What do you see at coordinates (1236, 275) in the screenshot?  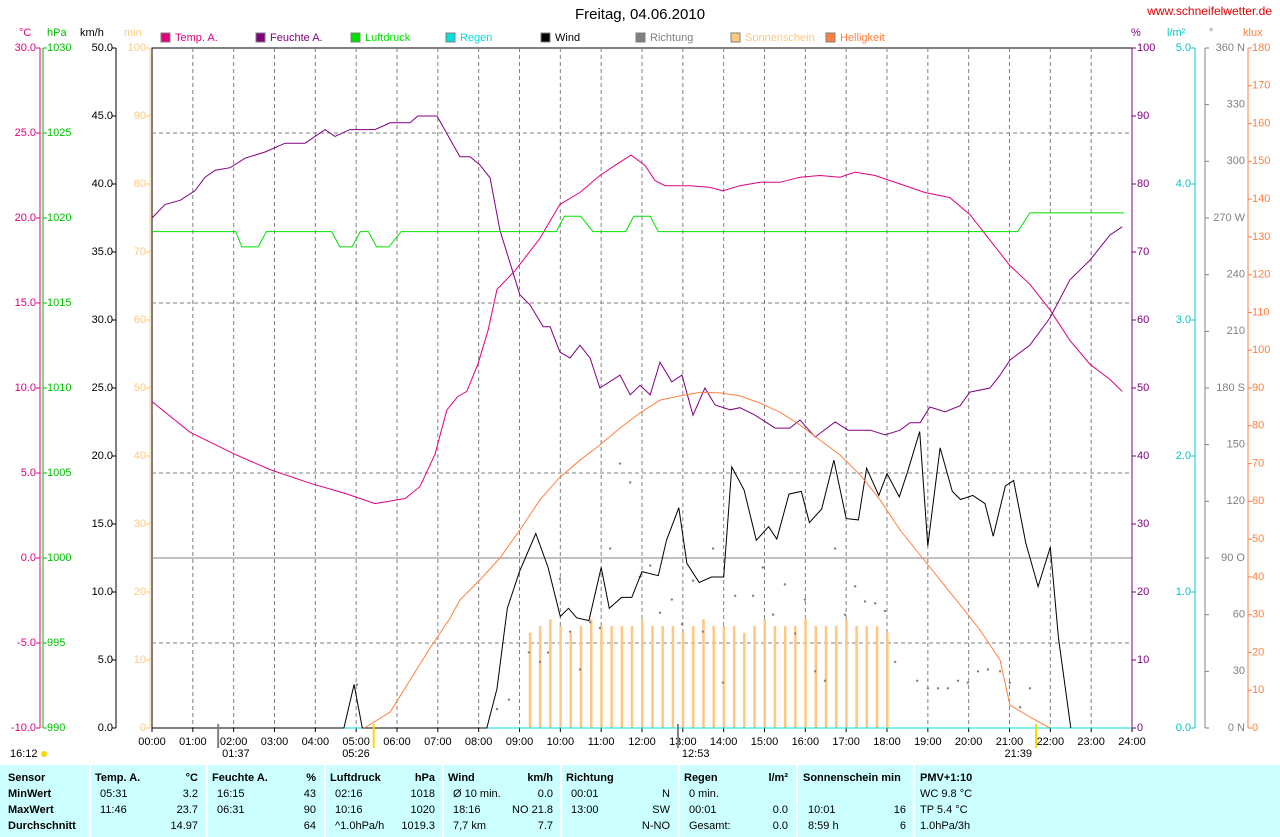 I see `y-tick-label: 240` at bounding box center [1236, 275].